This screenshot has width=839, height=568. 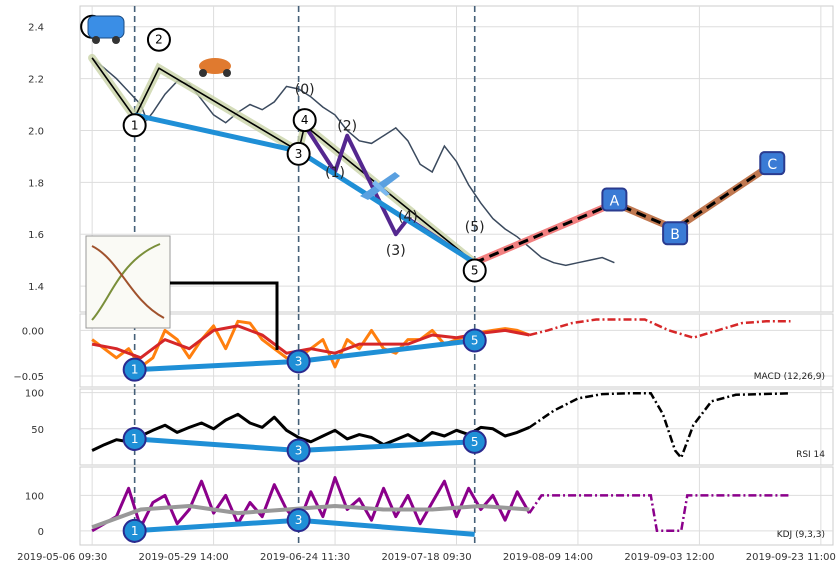 I want to click on kdj-trend-label-3-text: 3, so click(x=299, y=520).